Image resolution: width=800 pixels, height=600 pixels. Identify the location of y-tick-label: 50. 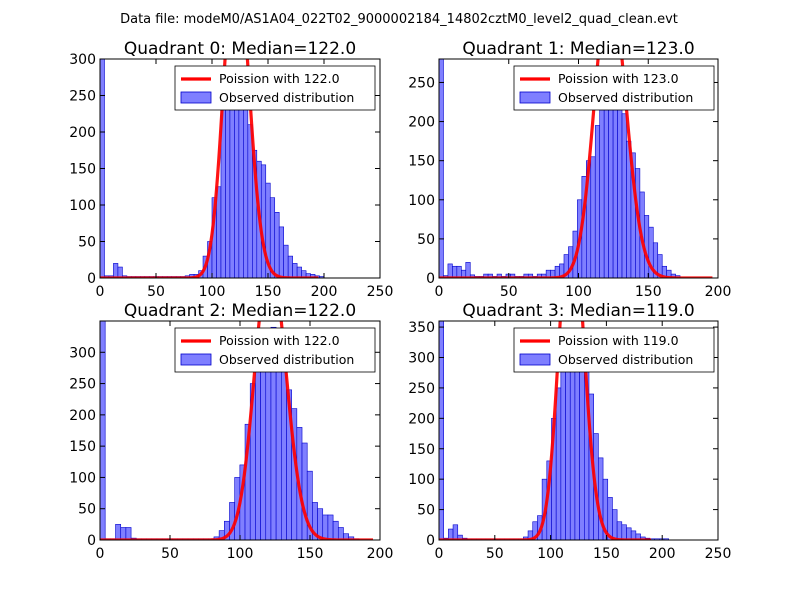
(87, 243).